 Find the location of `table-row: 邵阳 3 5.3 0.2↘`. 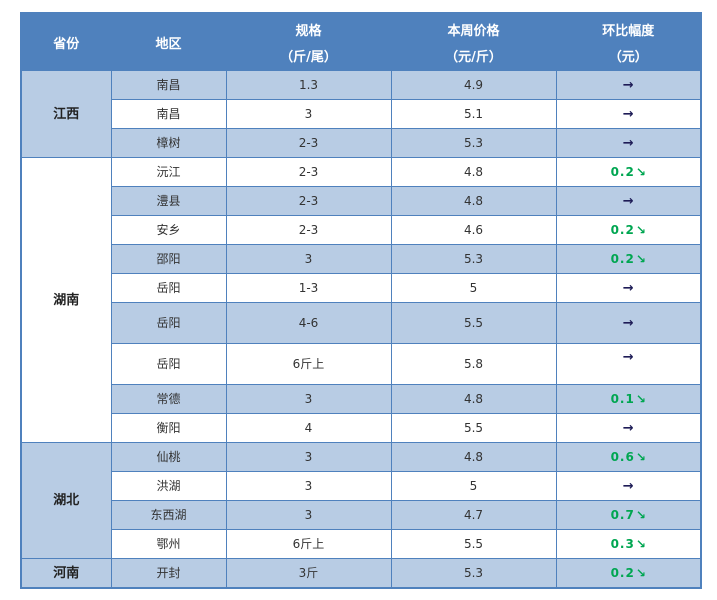

table-row: 邵阳 3 5.3 0.2↘ is located at coordinates (361, 259).